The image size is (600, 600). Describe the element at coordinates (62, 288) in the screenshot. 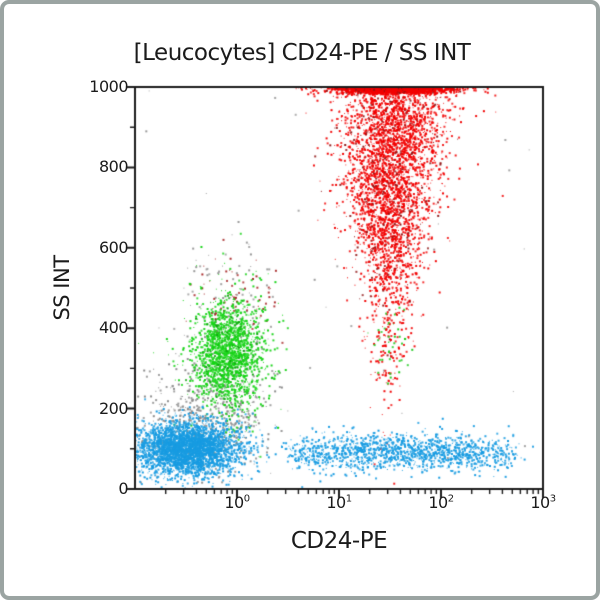

I see `y-axis-label: SS INT` at that location.